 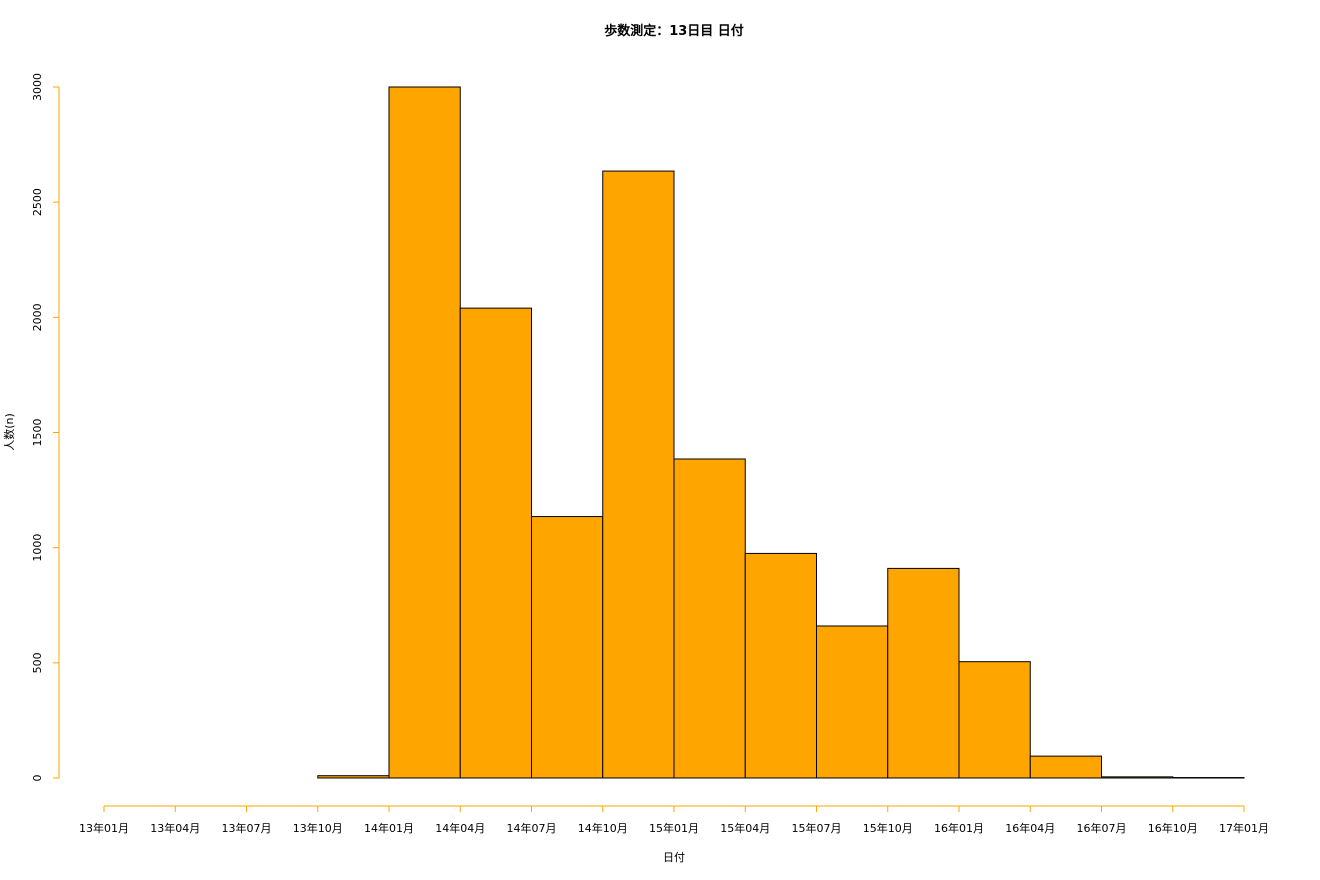 What do you see at coordinates (389, 828) in the screenshot?
I see `x-tick-label: 14年01月` at bounding box center [389, 828].